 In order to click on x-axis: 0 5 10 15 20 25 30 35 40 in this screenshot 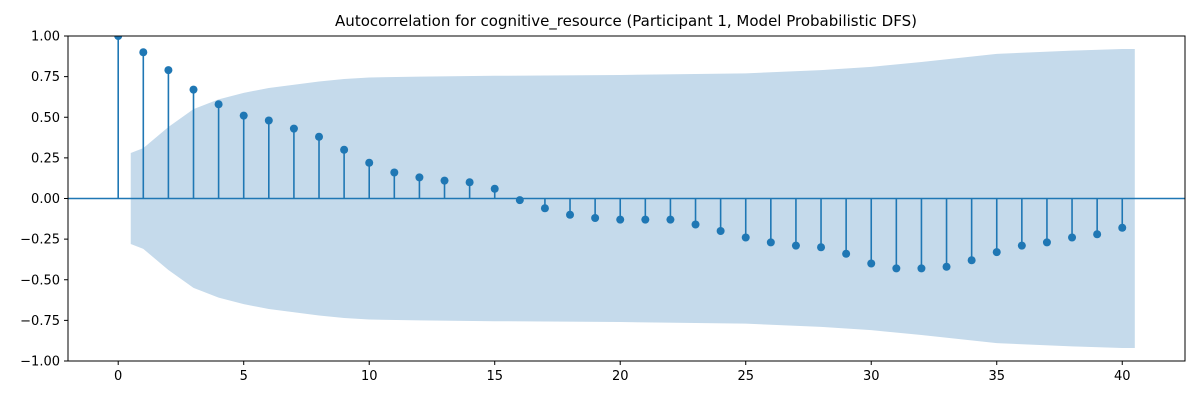, I will do `click(622, 372)`.